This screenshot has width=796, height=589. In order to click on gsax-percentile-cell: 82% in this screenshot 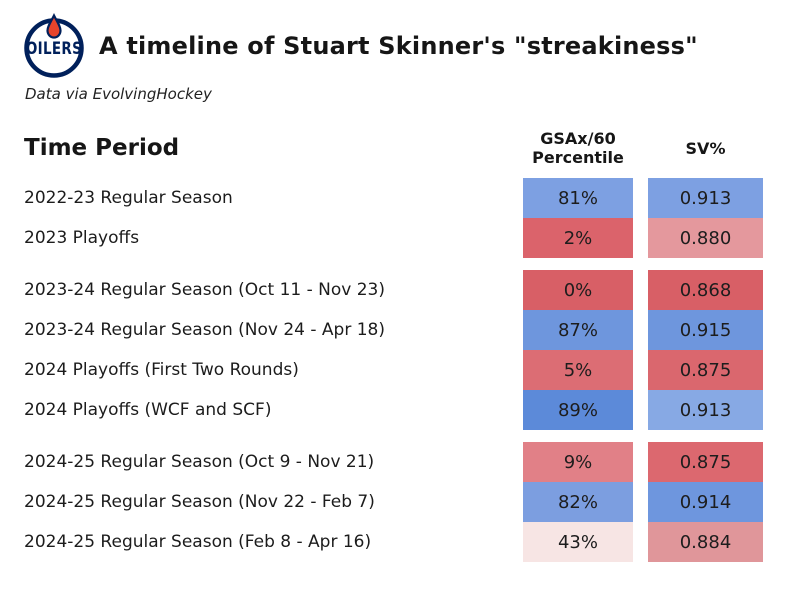, I will do `click(578, 502)`.